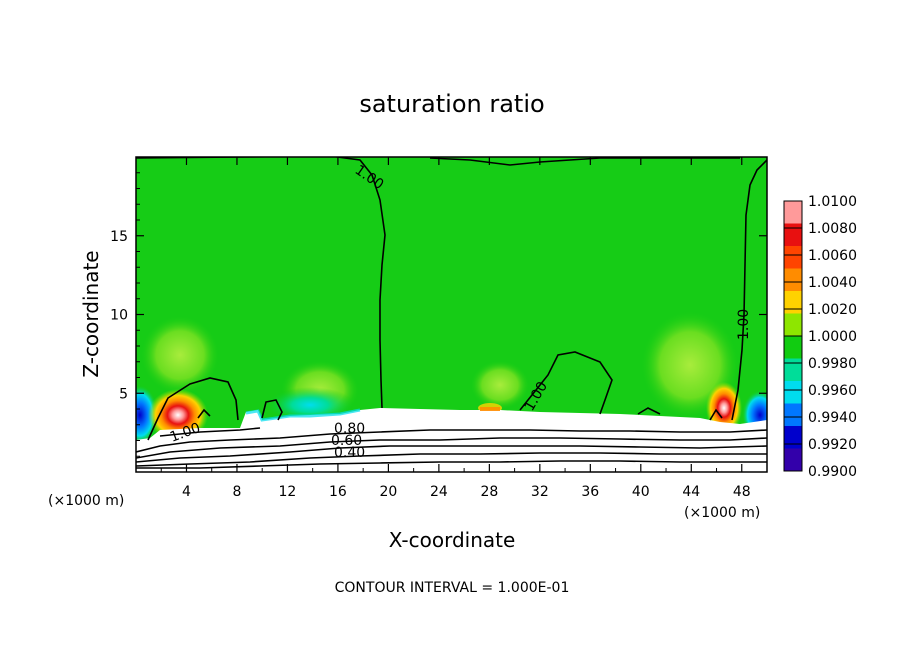 Image resolution: width=904 pixels, height=654 pixels. Describe the element at coordinates (742, 492) in the screenshot. I see `x-tick-label: 48` at that location.